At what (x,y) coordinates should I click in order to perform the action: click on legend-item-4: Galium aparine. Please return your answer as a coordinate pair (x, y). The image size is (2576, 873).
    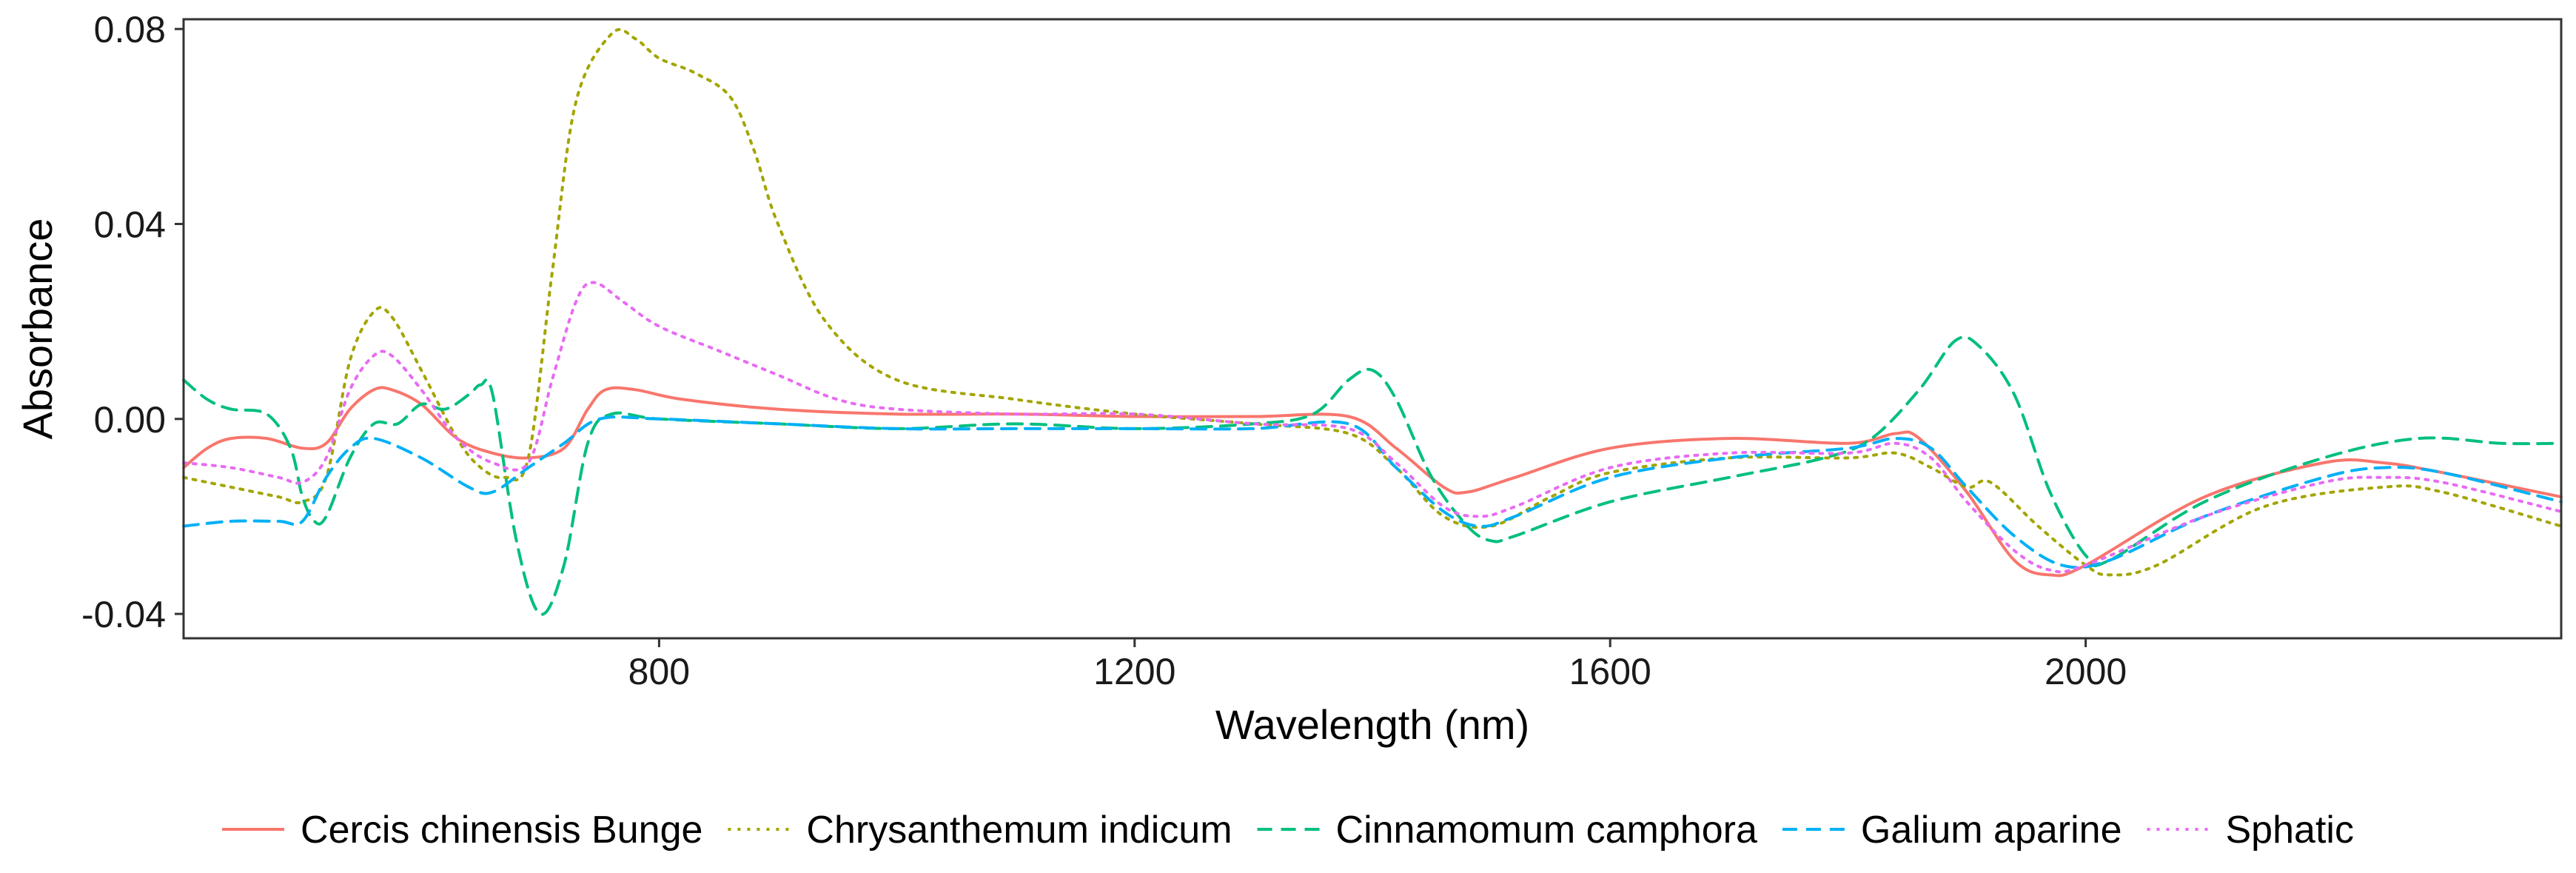
    Looking at the image, I should click on (1952, 830).